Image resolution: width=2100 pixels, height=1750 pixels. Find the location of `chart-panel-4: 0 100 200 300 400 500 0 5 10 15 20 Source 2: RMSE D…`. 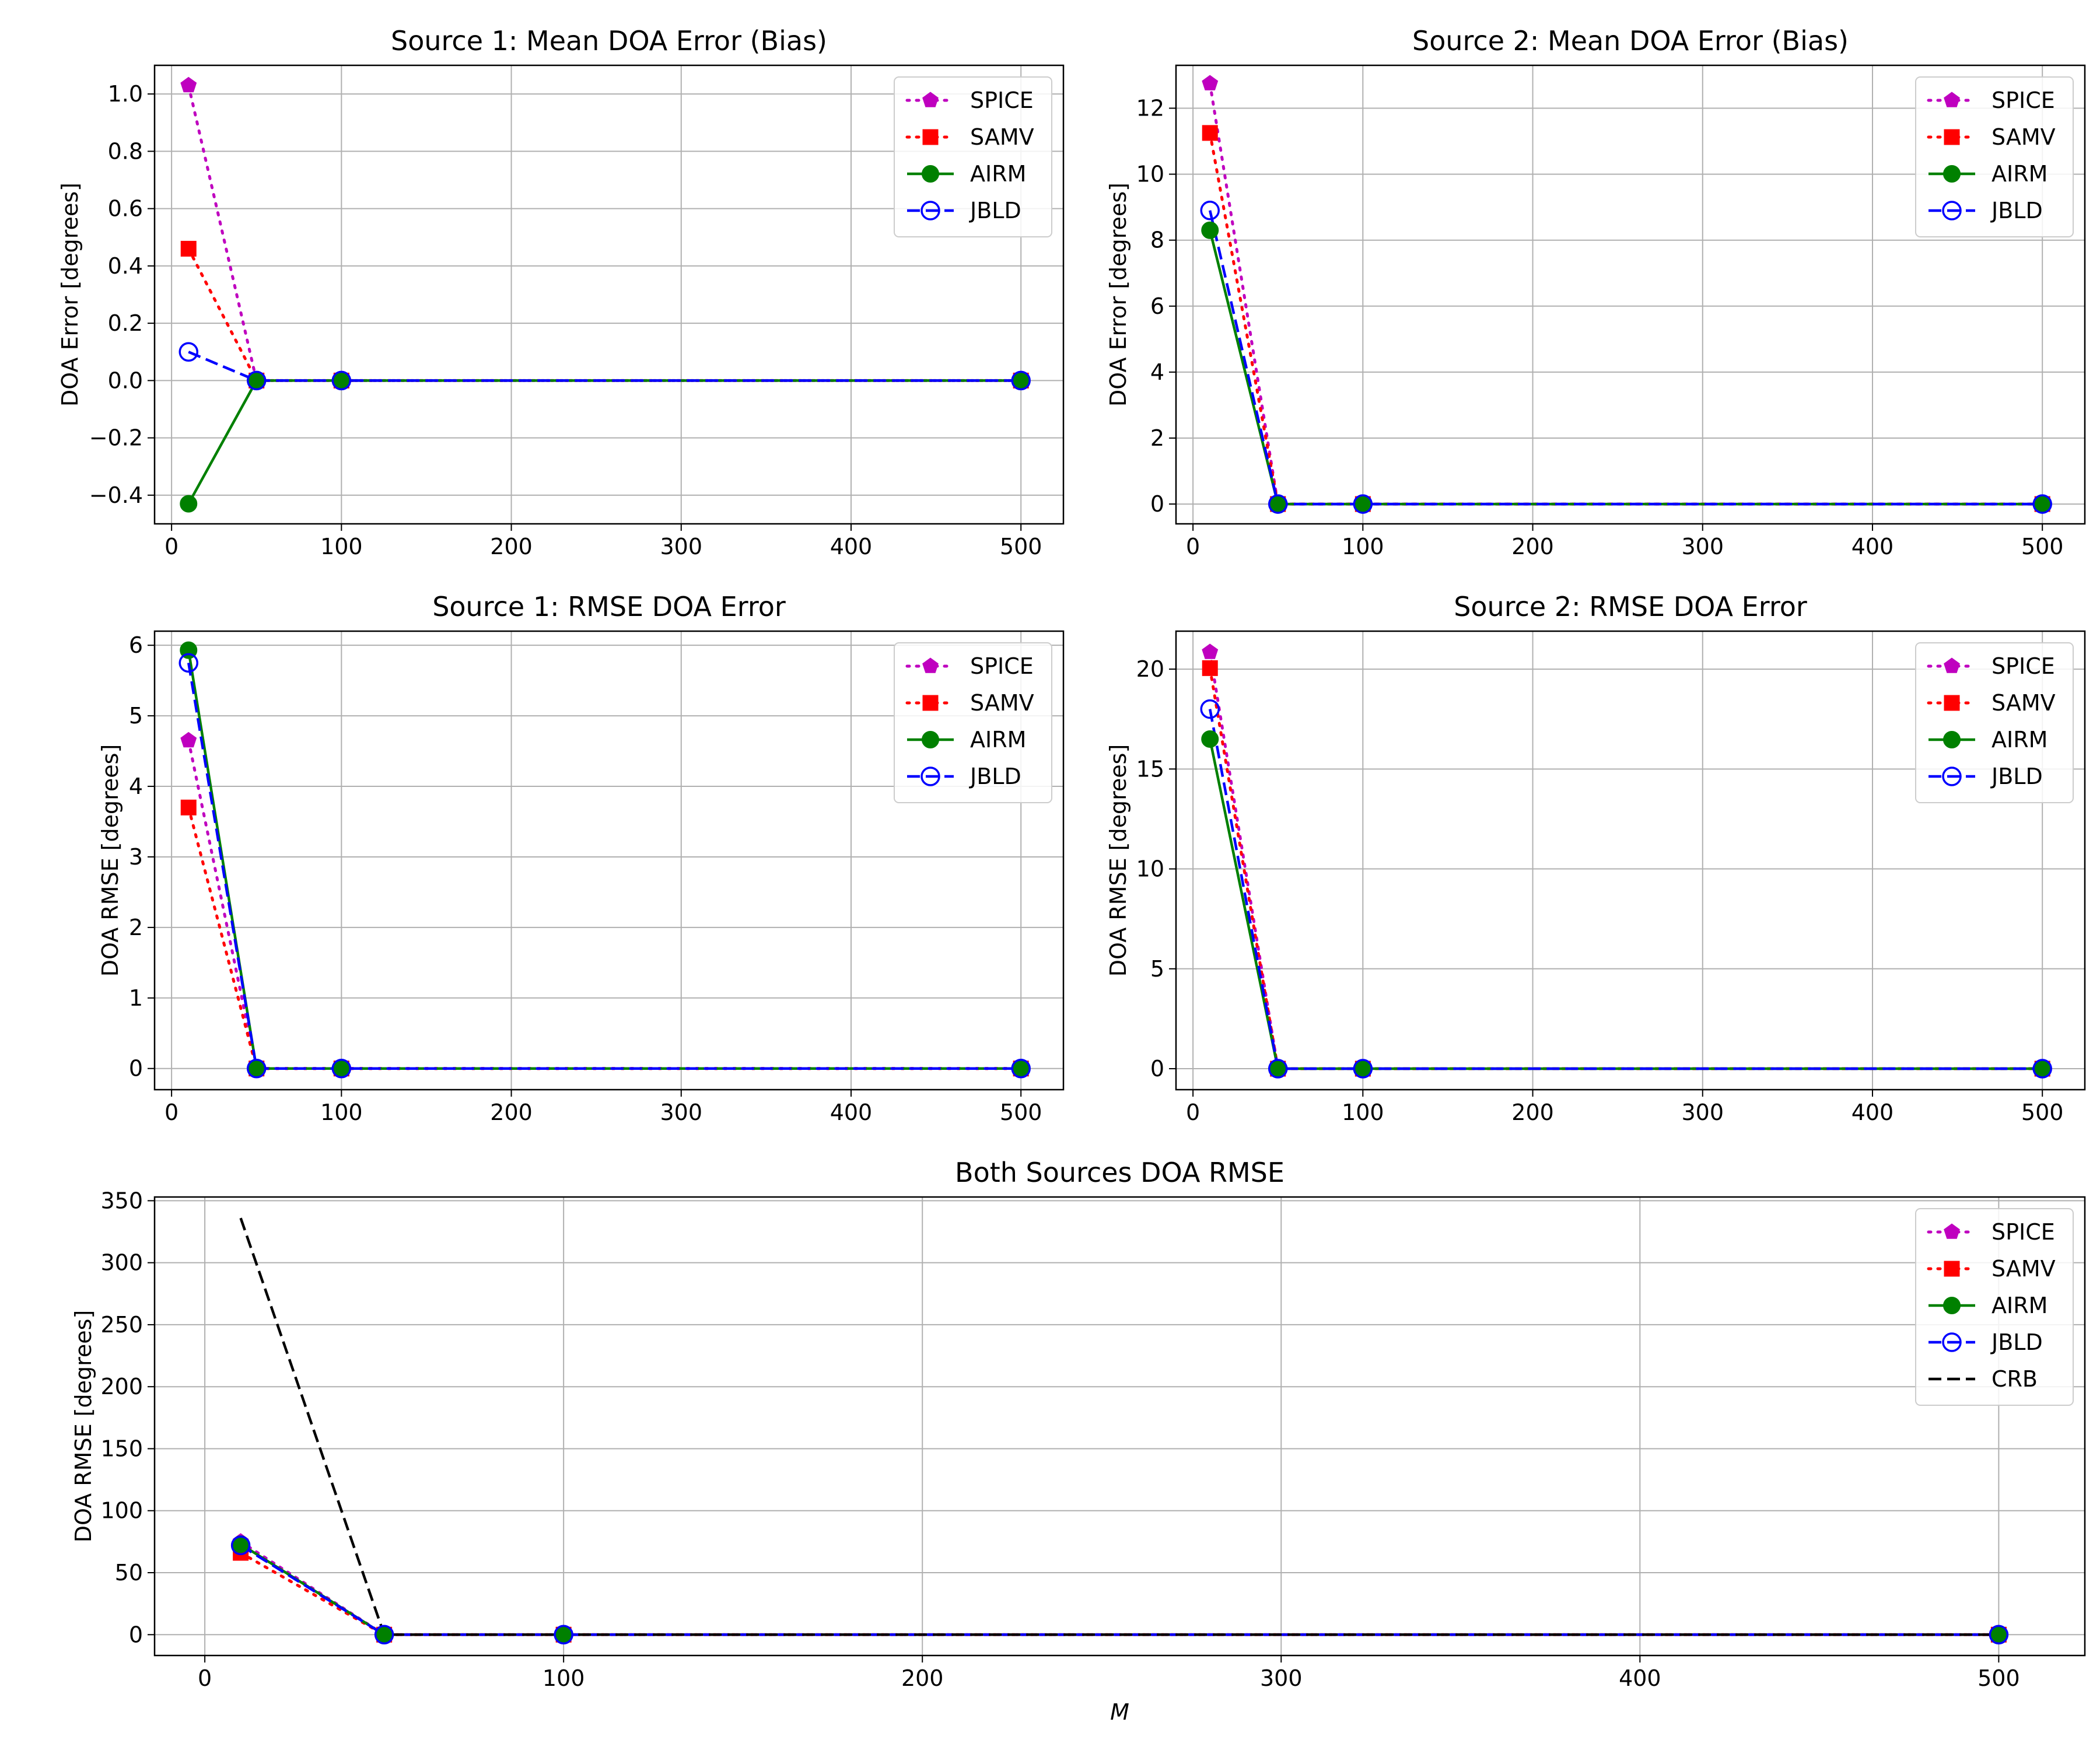

chart-panel-4: 0 100 200 300 400 500 0 5 10 15 20 Source 2: RMSE D… is located at coordinates (1595, 858).